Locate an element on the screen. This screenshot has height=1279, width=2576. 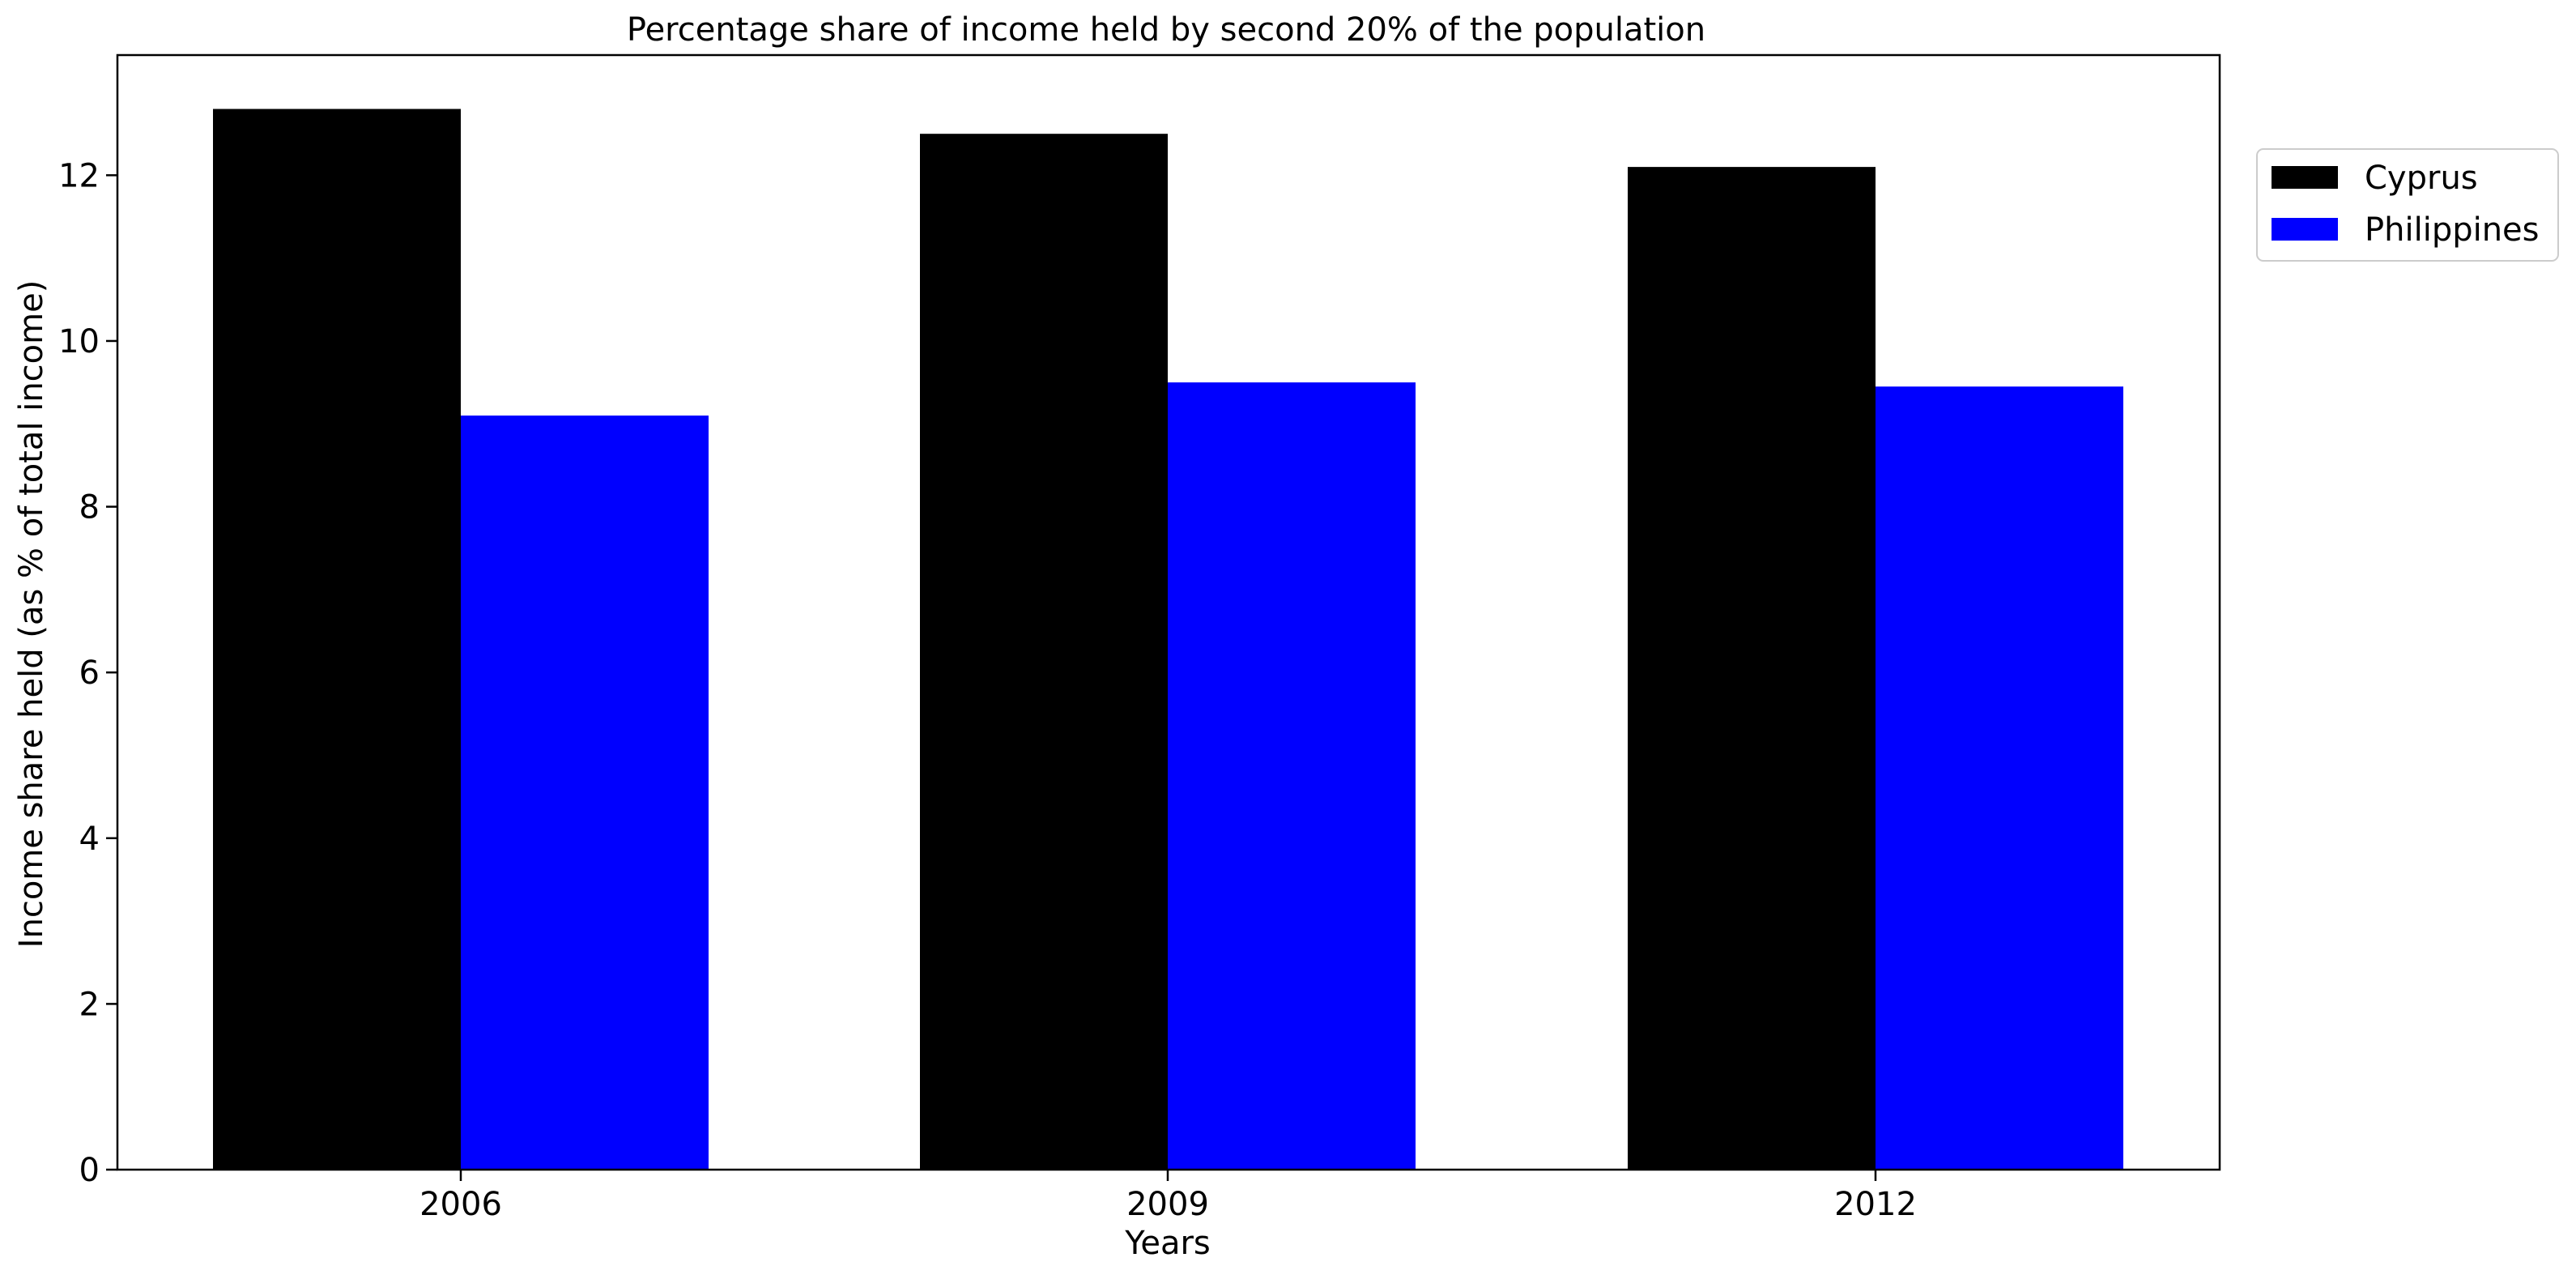
bar-cyprus-2012 is located at coordinates (1752, 668).